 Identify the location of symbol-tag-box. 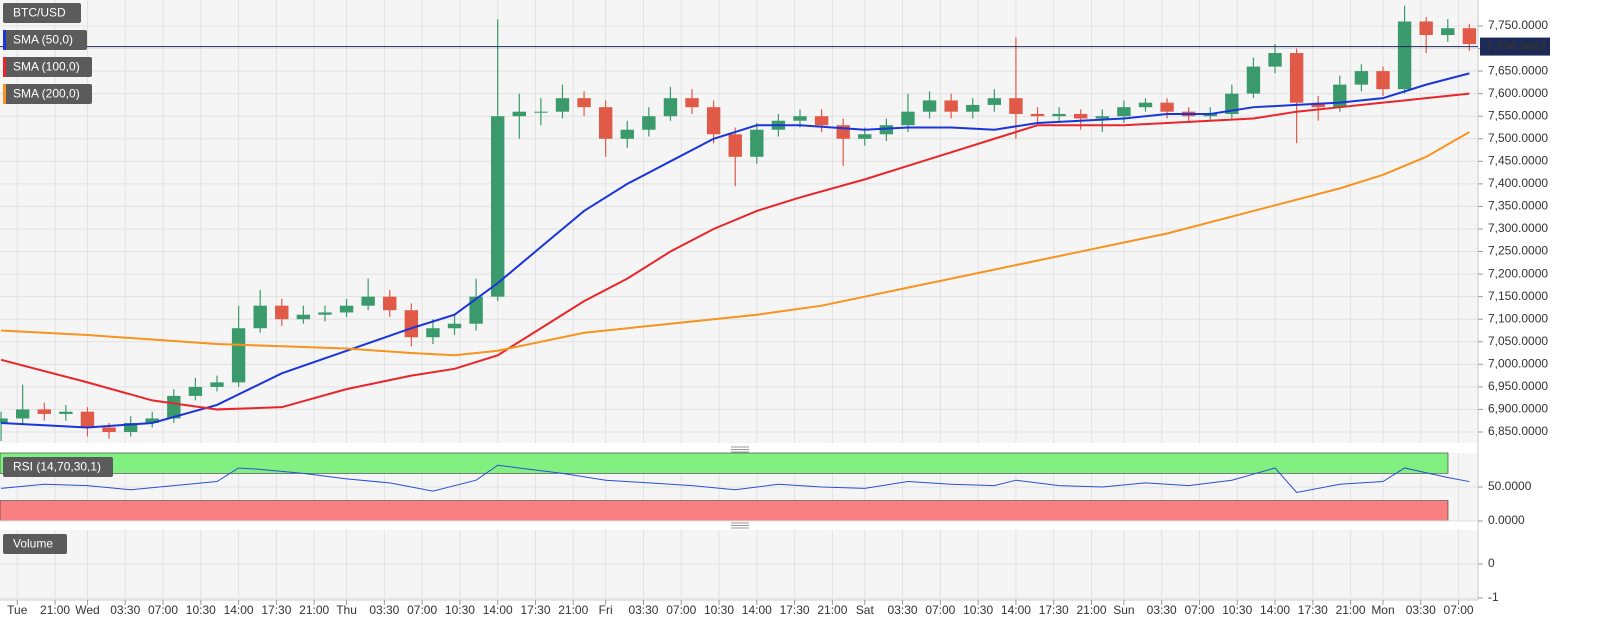
(42, 13).